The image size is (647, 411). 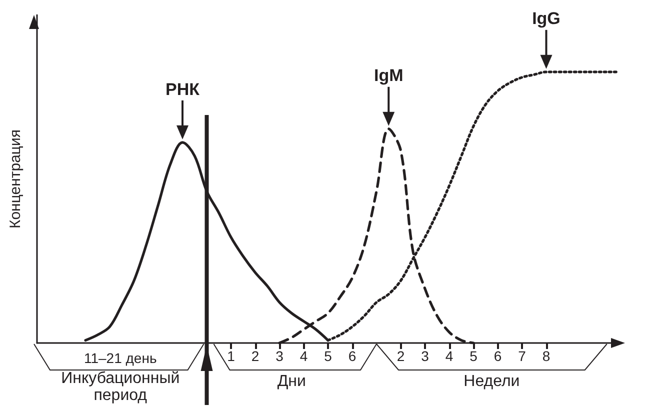 What do you see at coordinates (388, 76) in the screenshot?
I see `text: IgM` at bounding box center [388, 76].